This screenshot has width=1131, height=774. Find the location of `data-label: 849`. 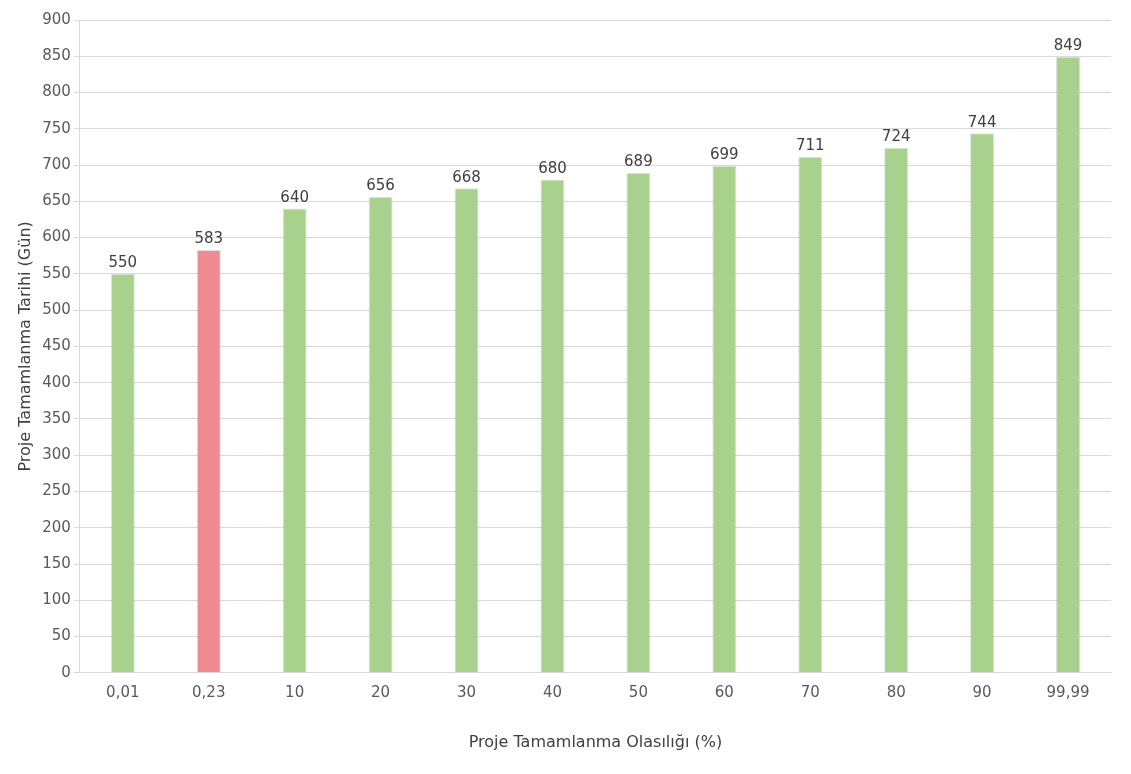

data-label: 849 is located at coordinates (1068, 45).